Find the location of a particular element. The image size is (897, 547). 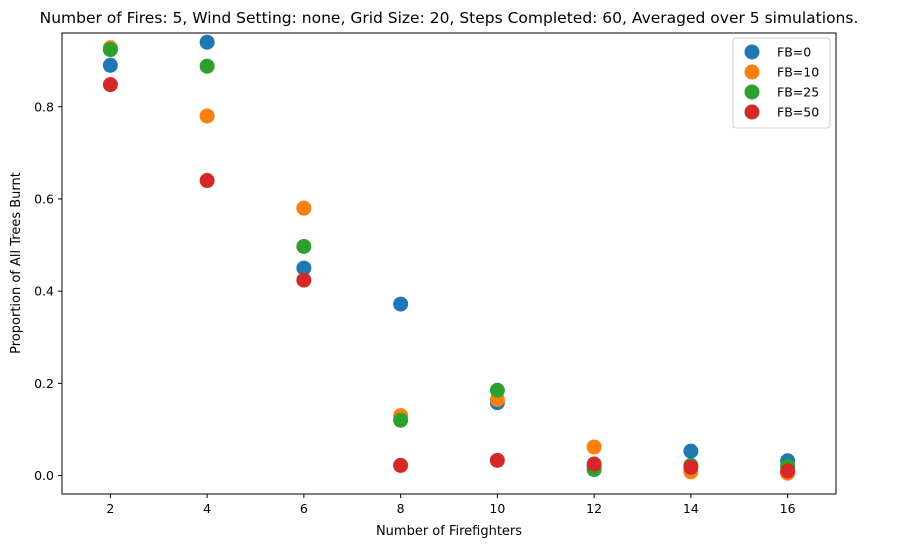

y-tick-label: 0.8 is located at coordinates (44, 106).